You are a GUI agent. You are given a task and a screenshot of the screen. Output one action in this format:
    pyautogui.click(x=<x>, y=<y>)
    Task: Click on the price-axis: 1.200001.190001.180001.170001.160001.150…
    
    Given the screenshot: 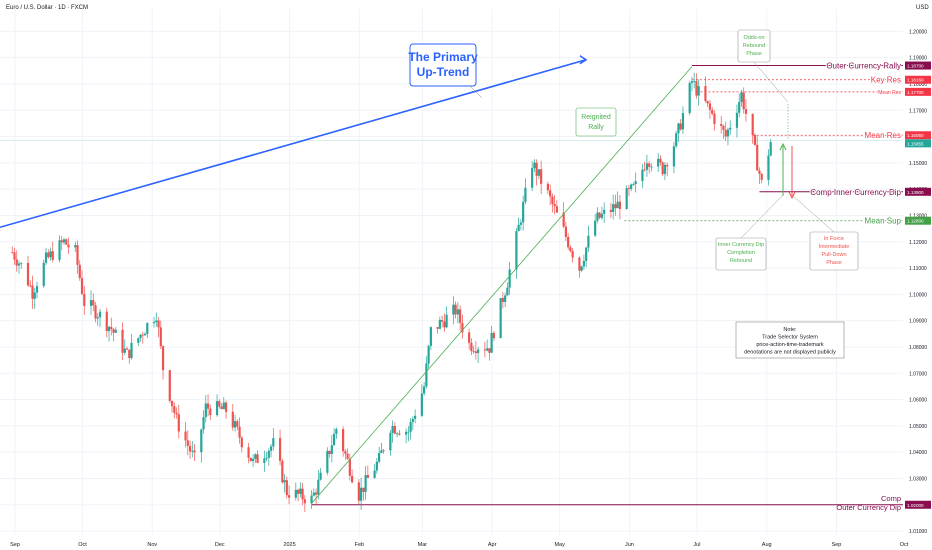 What is the action you would take?
    pyautogui.click(x=917, y=275)
    